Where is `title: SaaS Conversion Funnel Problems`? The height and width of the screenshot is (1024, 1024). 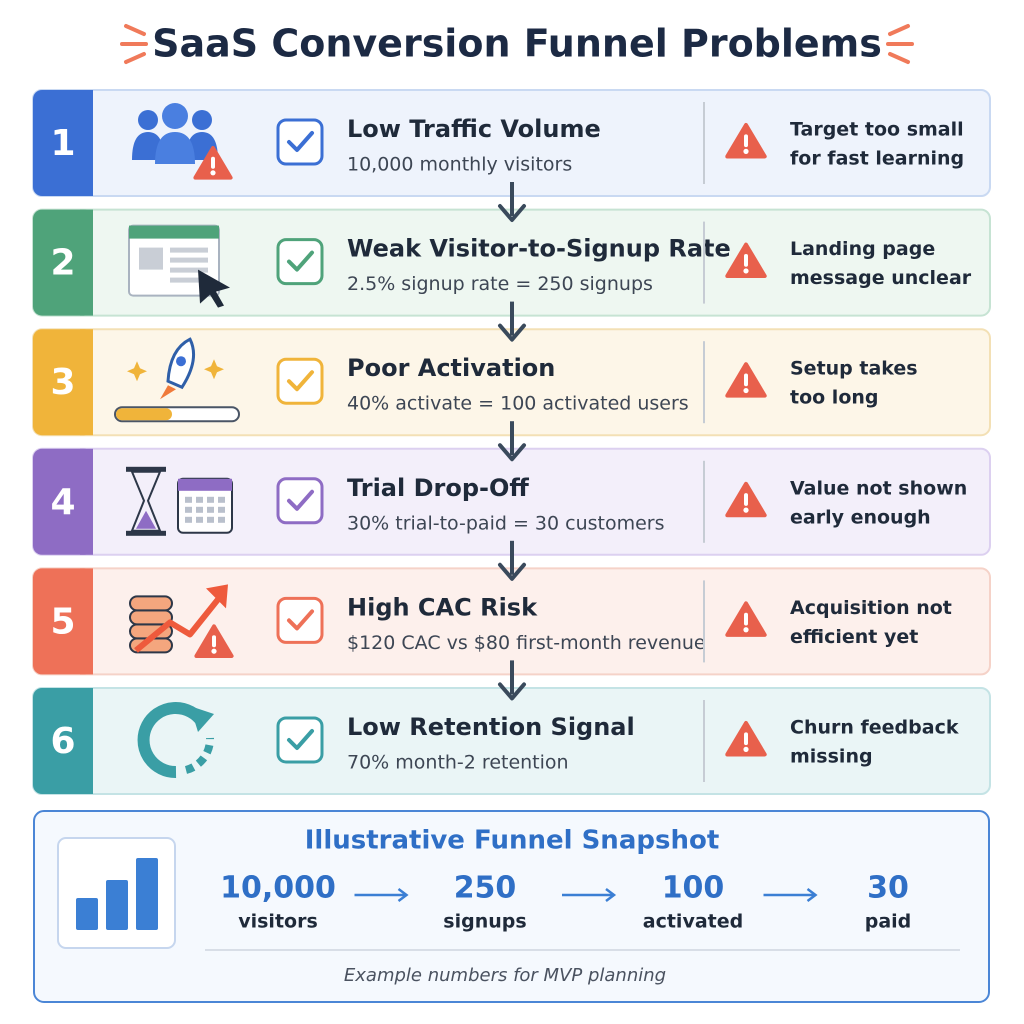
title: SaaS Conversion Funnel Problems is located at coordinates (517, 44).